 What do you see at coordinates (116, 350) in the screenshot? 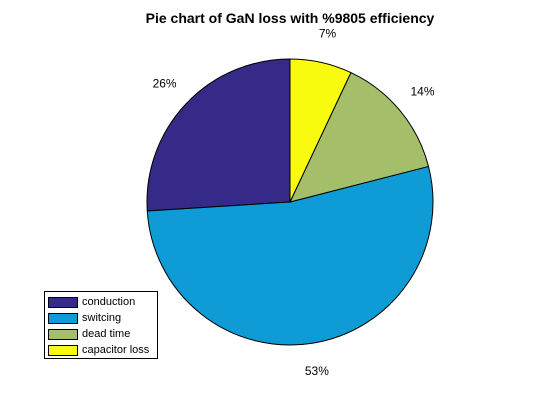
I see `legend-label: capacitor loss` at bounding box center [116, 350].